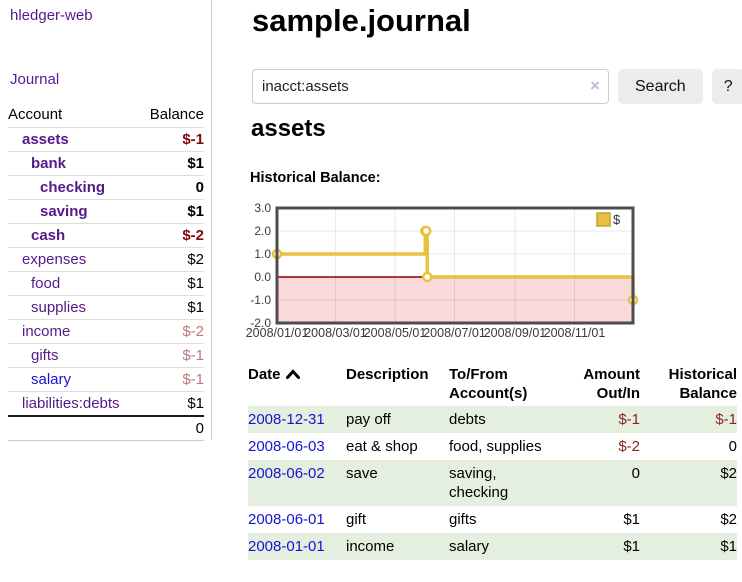  I want to click on transaction-balance: $1, so click(728, 546).